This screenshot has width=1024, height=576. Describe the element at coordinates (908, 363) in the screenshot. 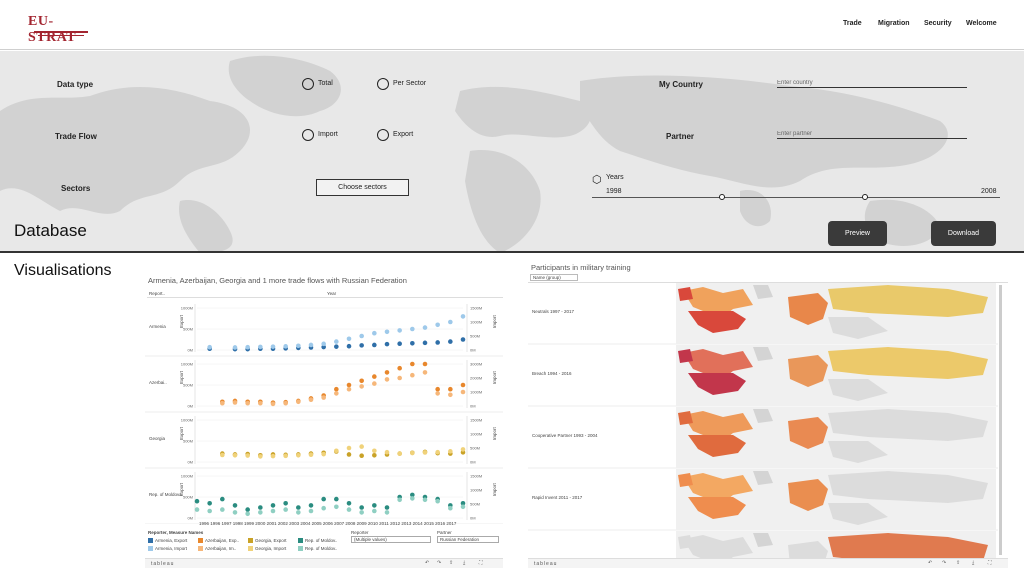

I see `russia-shape` at that location.